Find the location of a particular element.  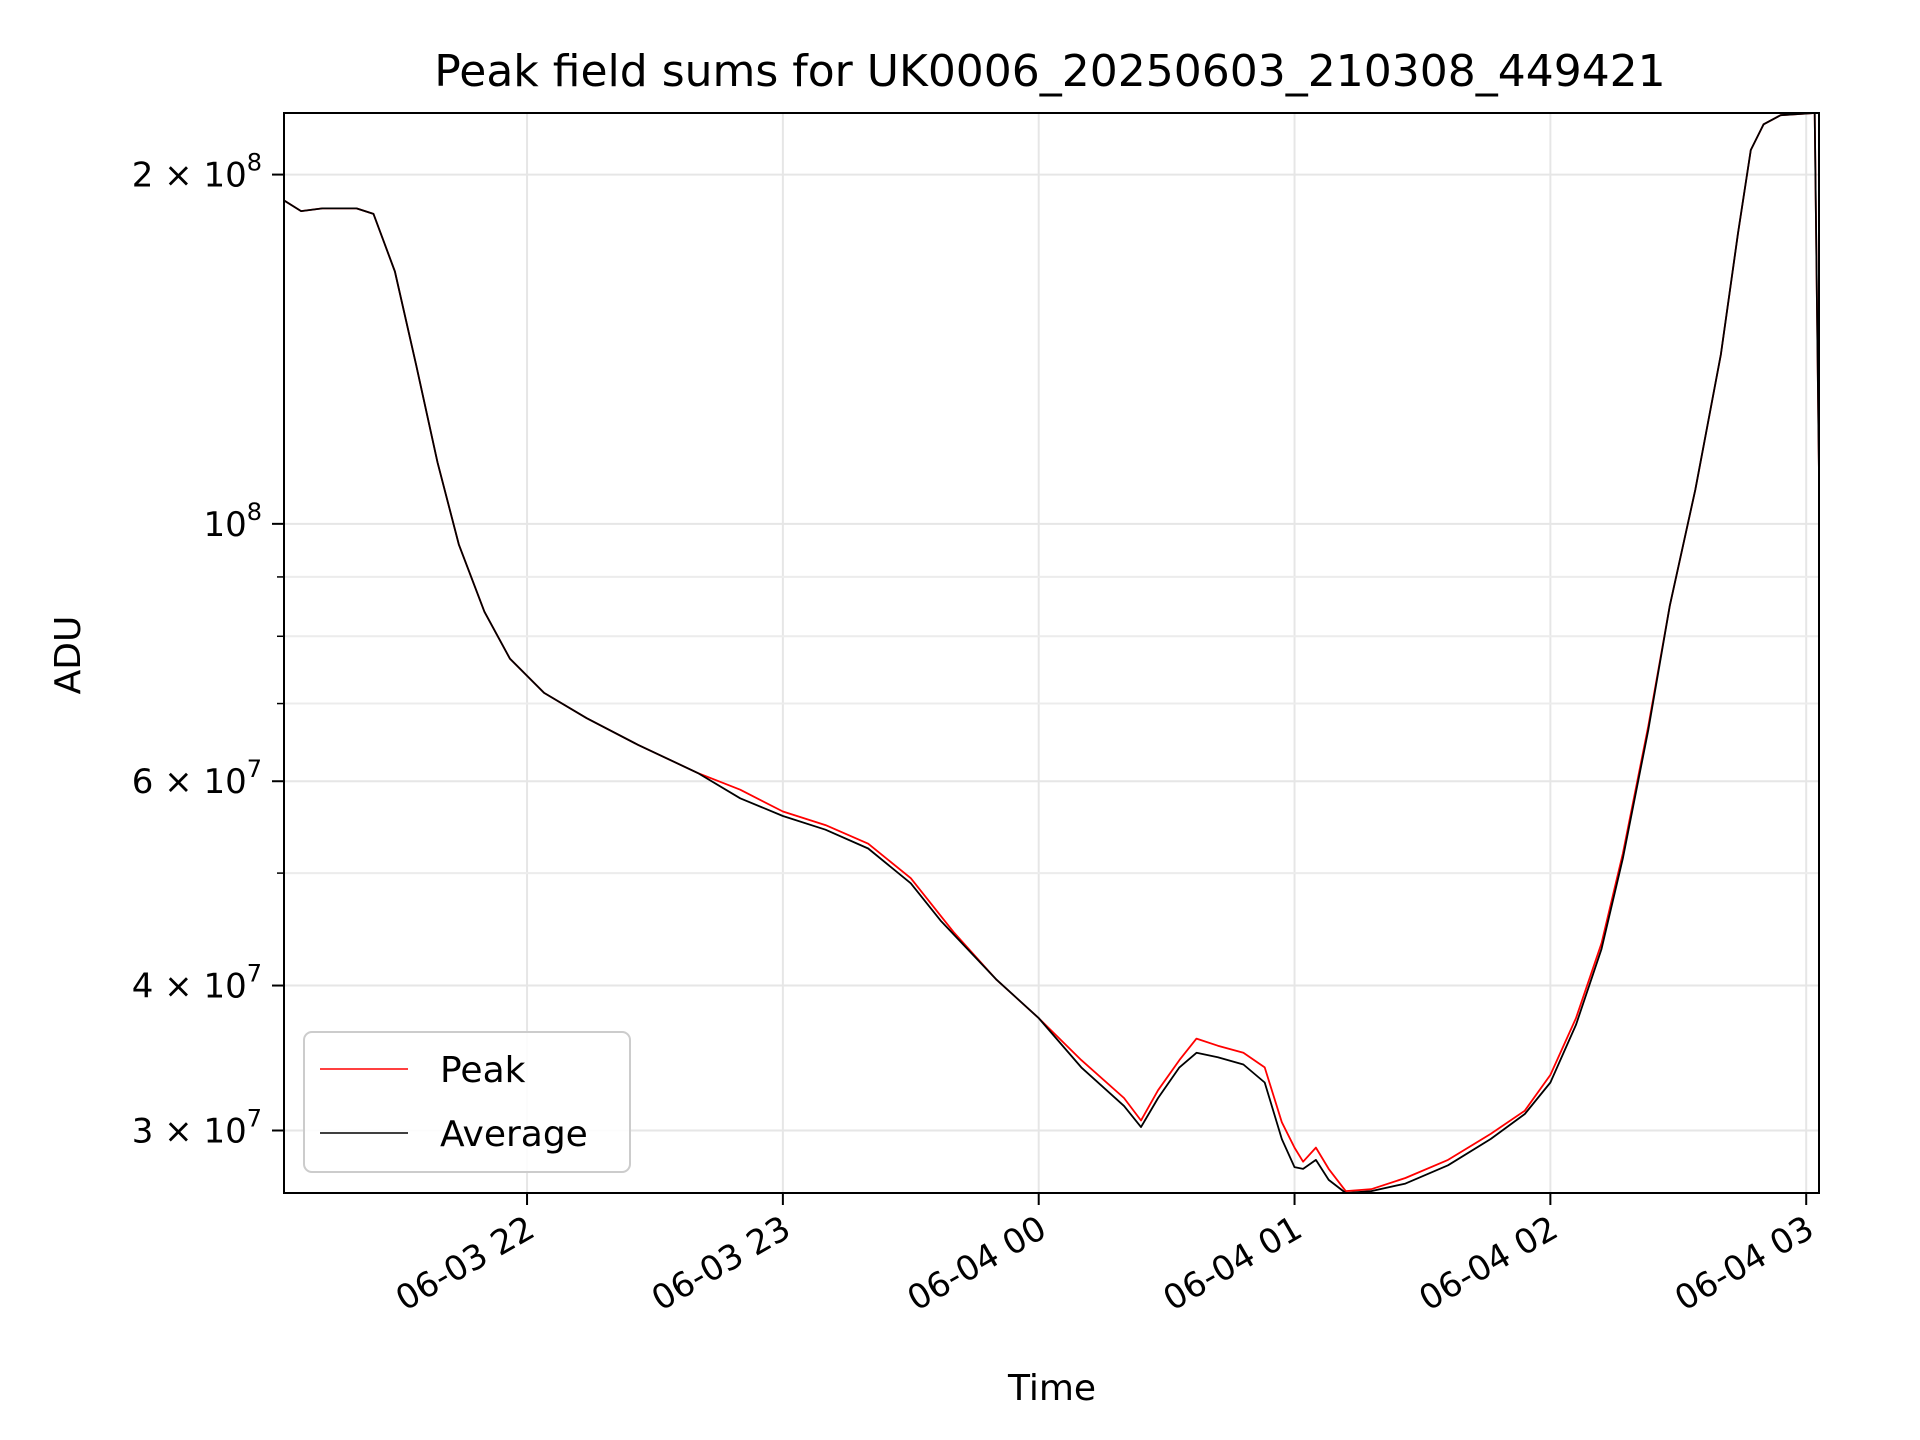

legend-label-average: Average is located at coordinates (514, 1134).